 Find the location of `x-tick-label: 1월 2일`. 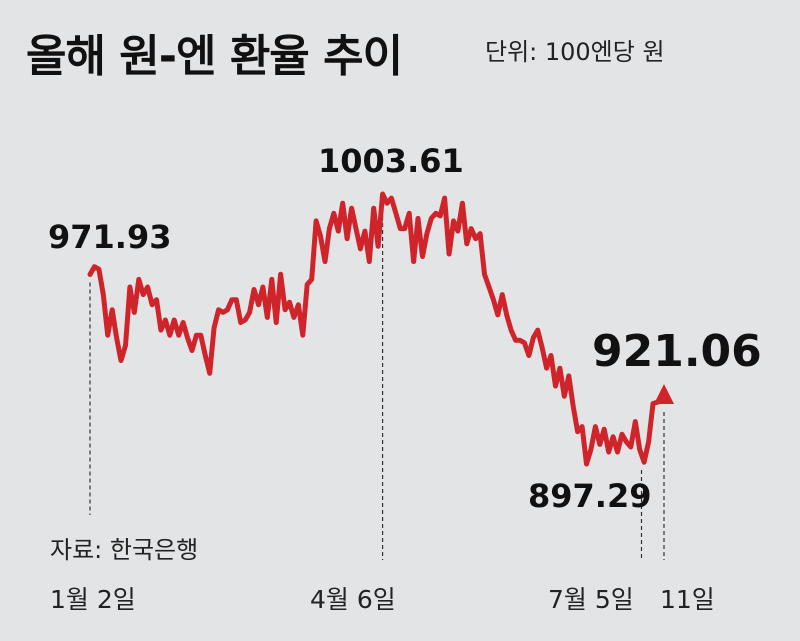

x-tick-label: 1월 2일 is located at coordinates (93, 599).